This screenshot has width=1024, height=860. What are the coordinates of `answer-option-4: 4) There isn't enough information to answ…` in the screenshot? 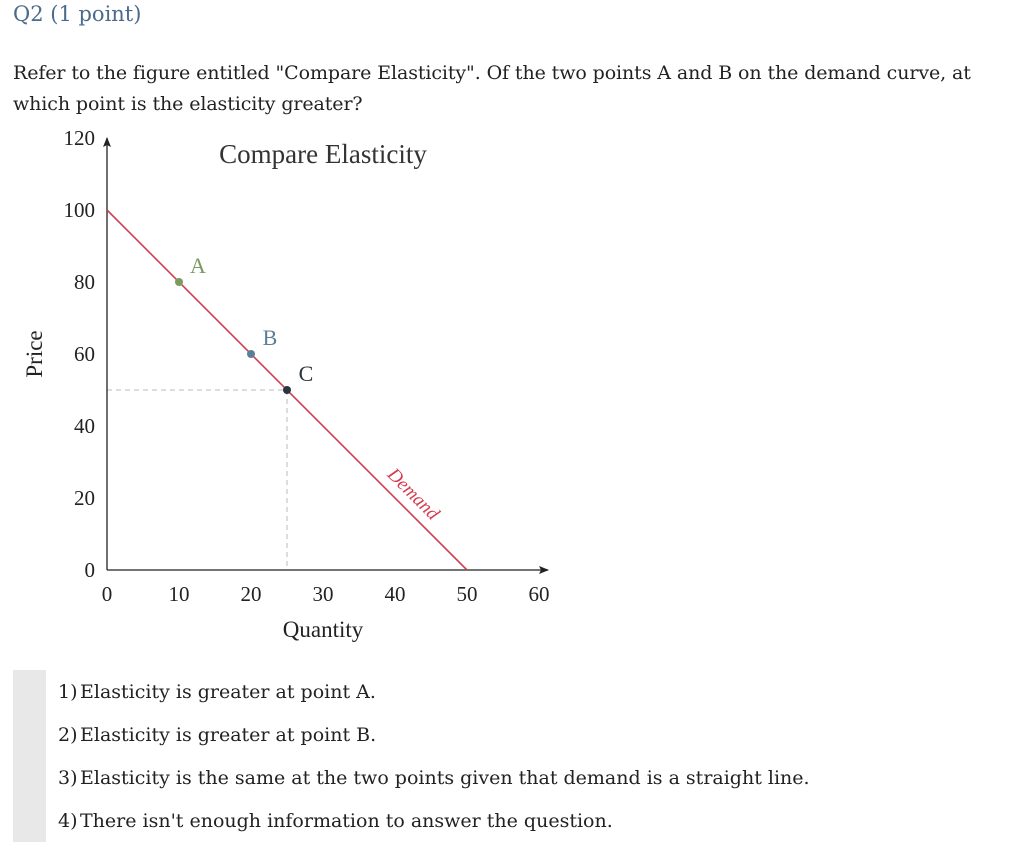 It's located at (335, 821).